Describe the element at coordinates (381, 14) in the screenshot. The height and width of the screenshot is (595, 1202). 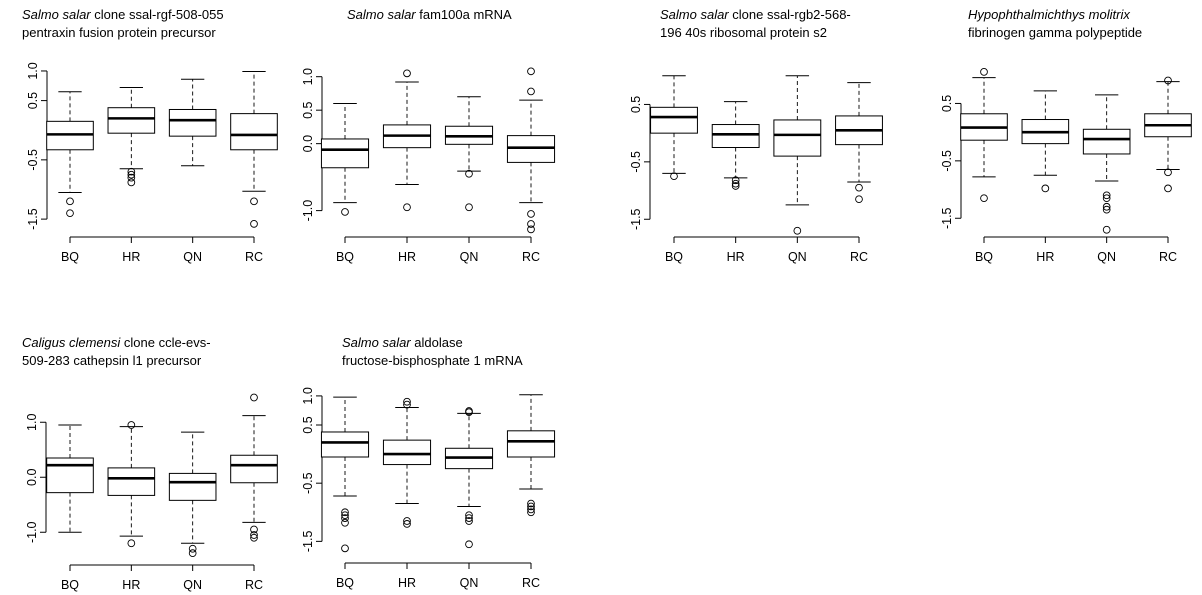
I see `panel-title-species: Salmo salar` at that location.